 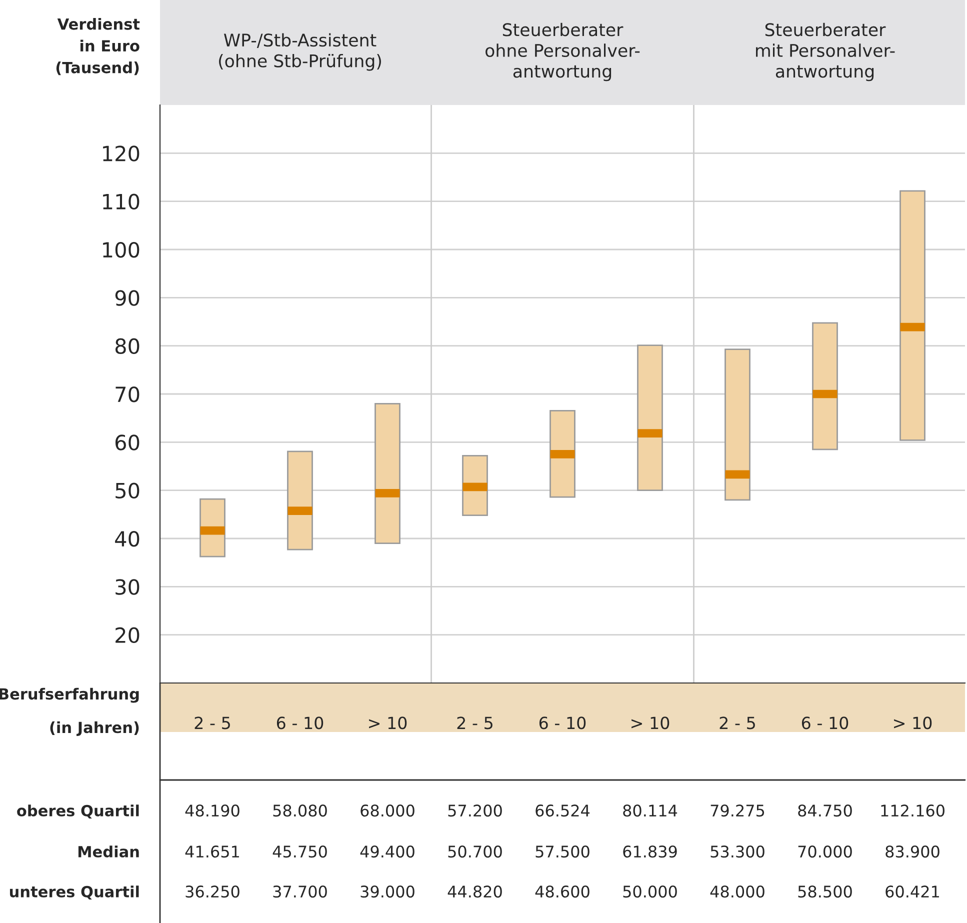 What do you see at coordinates (300, 810) in the screenshot?
I see `text: 58.080` at bounding box center [300, 810].